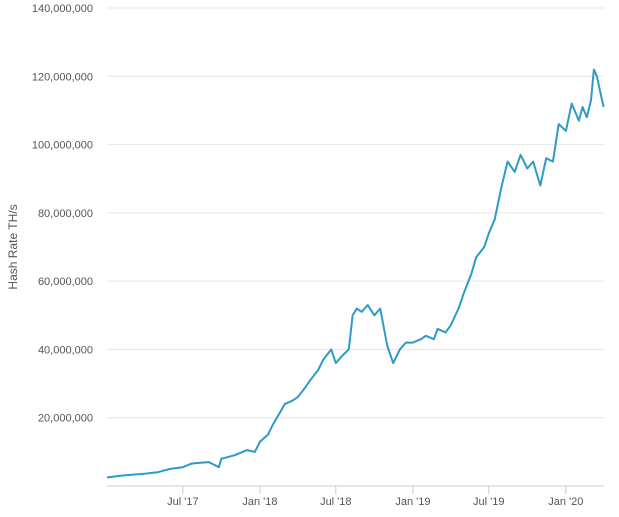 This screenshot has width=619, height=517. I want to click on y-tick-label: 100,000,000, so click(62, 146).